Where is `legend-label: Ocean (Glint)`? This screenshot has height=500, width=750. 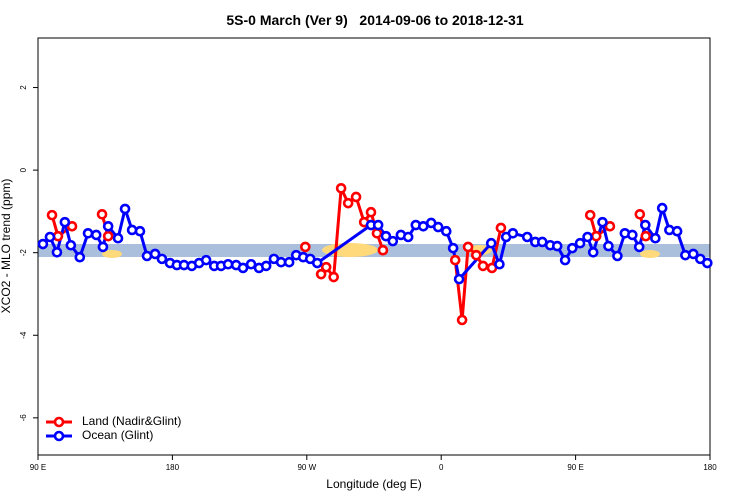
legend-label: Ocean (Glint) is located at coordinates (117, 435).